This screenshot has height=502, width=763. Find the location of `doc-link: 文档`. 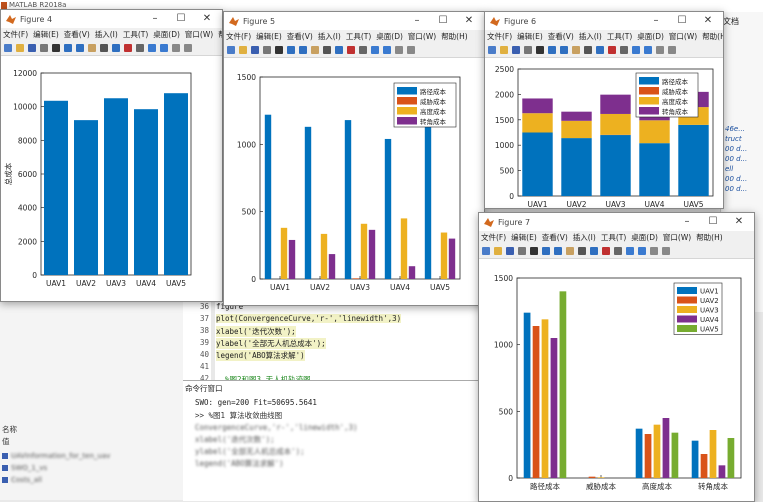

doc-link: 文档 is located at coordinates (731, 21).